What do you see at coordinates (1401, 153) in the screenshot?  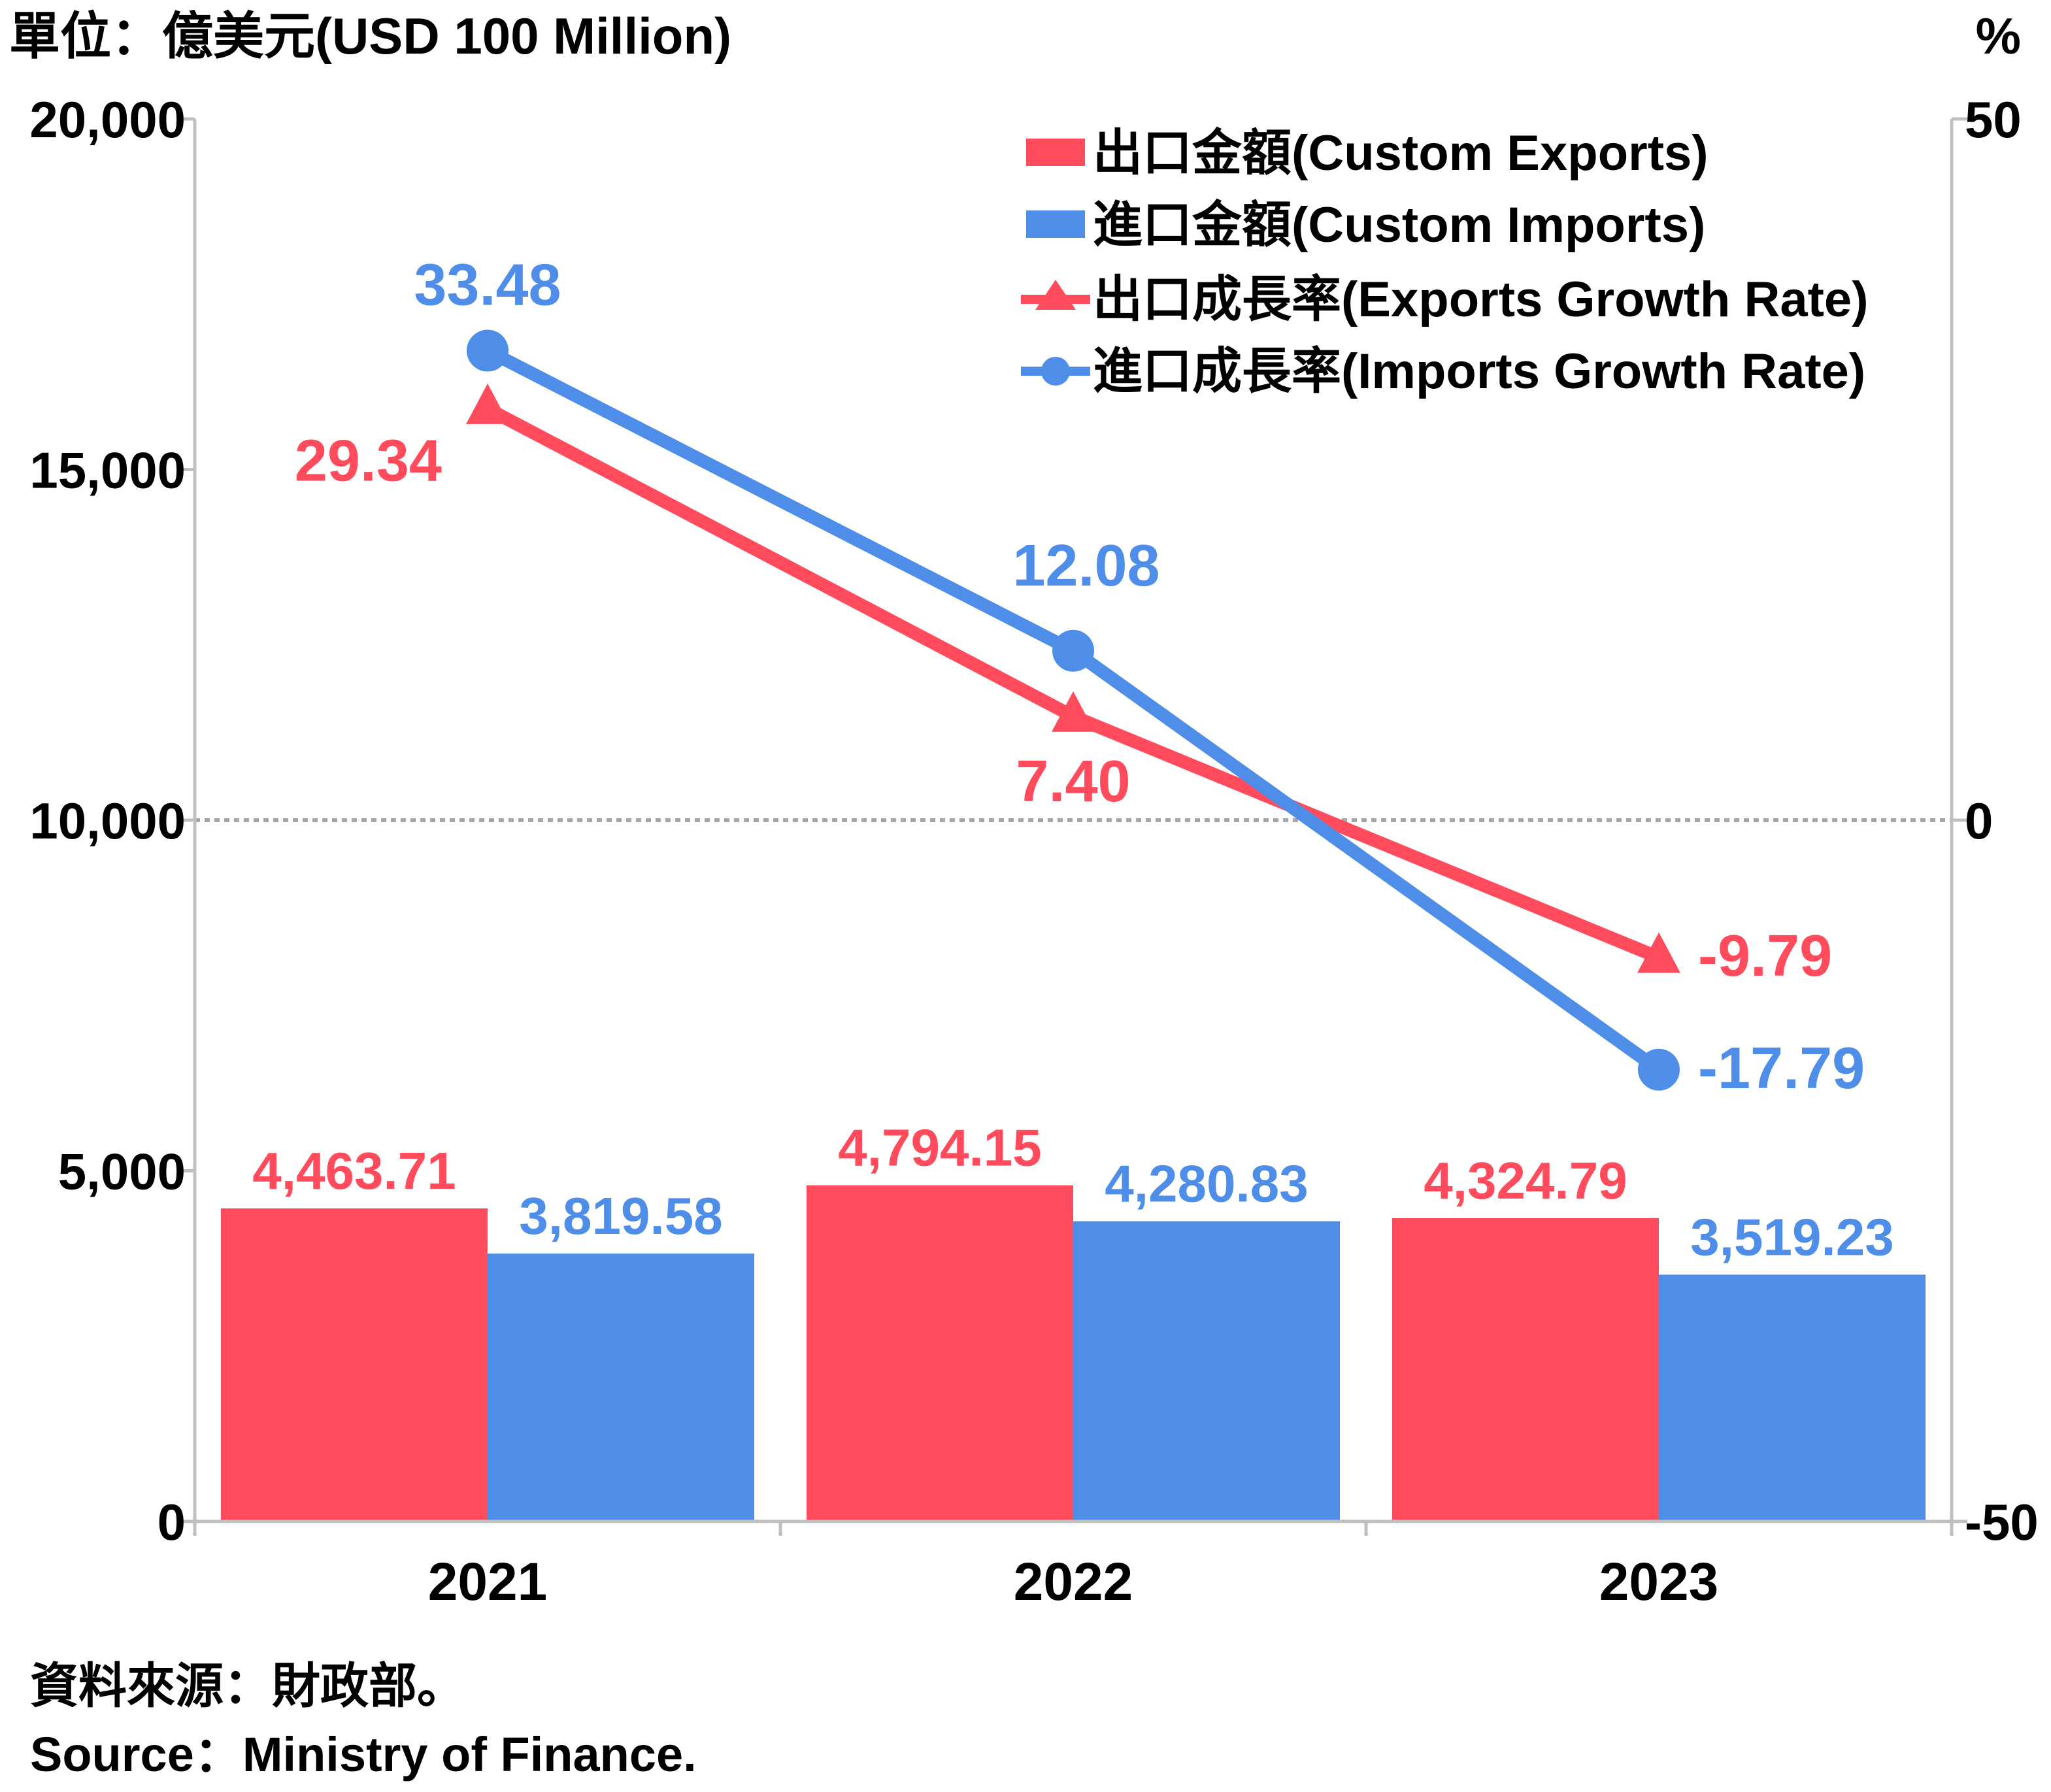 I see `legend-label-exports: 出口金額(Custom Exports)` at bounding box center [1401, 153].